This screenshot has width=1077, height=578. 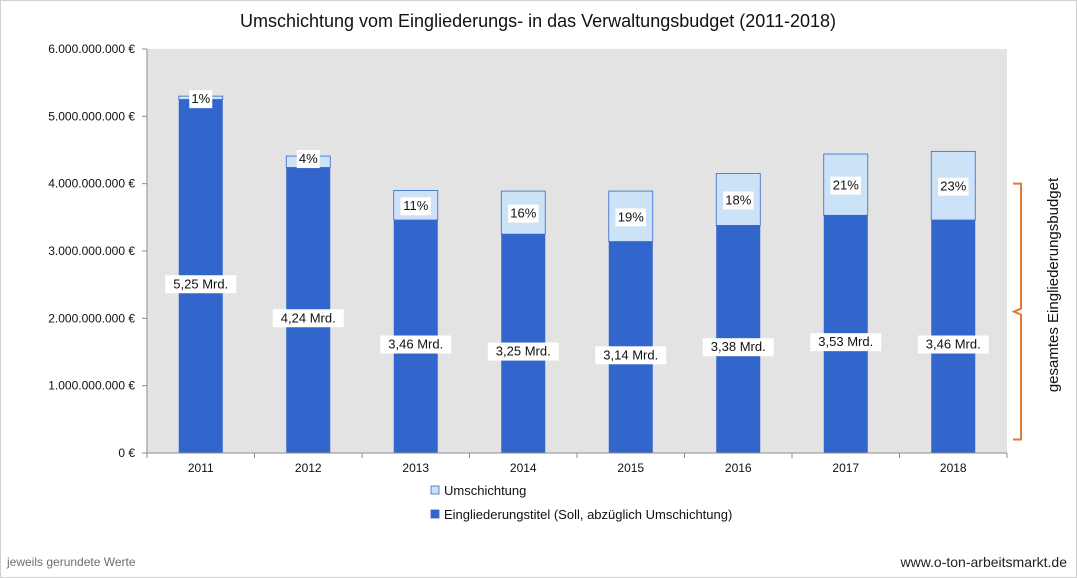 I want to click on x-axis: 2011 2012 2013 2014 2015 2016 2017 2018, so click(x=577, y=463).